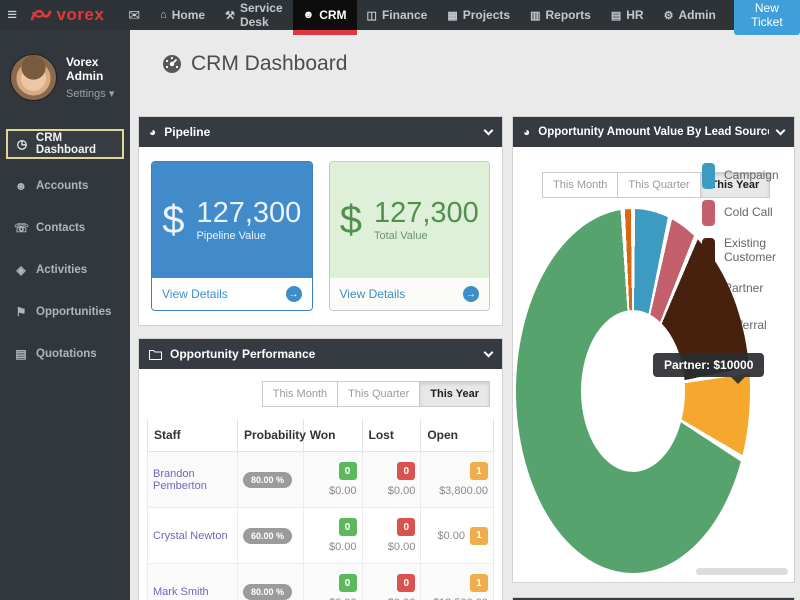 Image resolution: width=800 pixels, height=600 pixels. I want to click on nav-item-icon: ⚒, so click(230, 15).